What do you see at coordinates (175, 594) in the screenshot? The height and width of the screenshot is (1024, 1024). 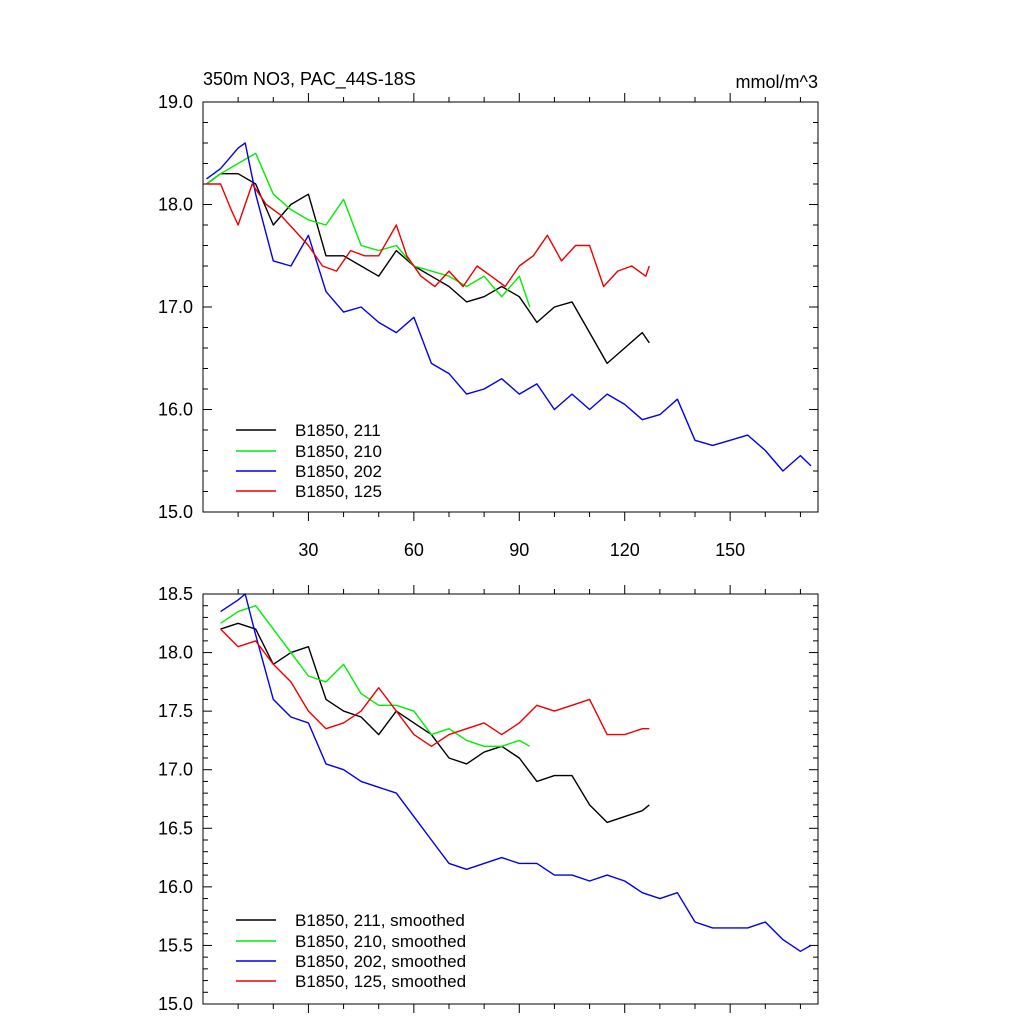 I see `y-tick-label: 18.5` at bounding box center [175, 594].